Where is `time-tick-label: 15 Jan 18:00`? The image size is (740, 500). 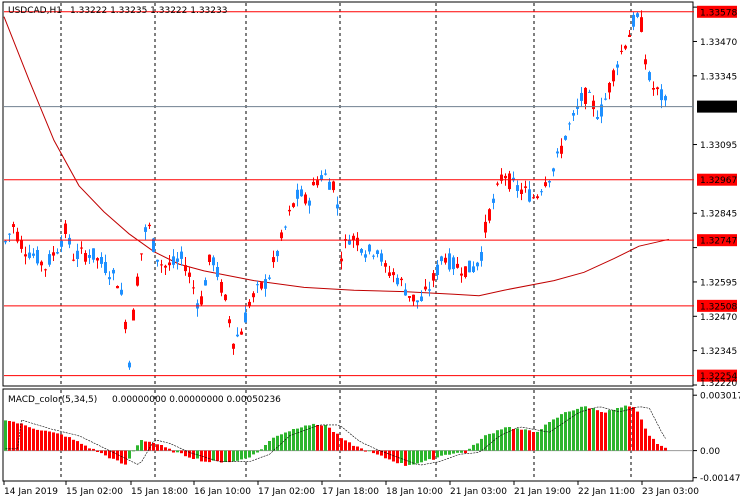
time-tick-label: 15 Jan 18:00 is located at coordinates (159, 492).